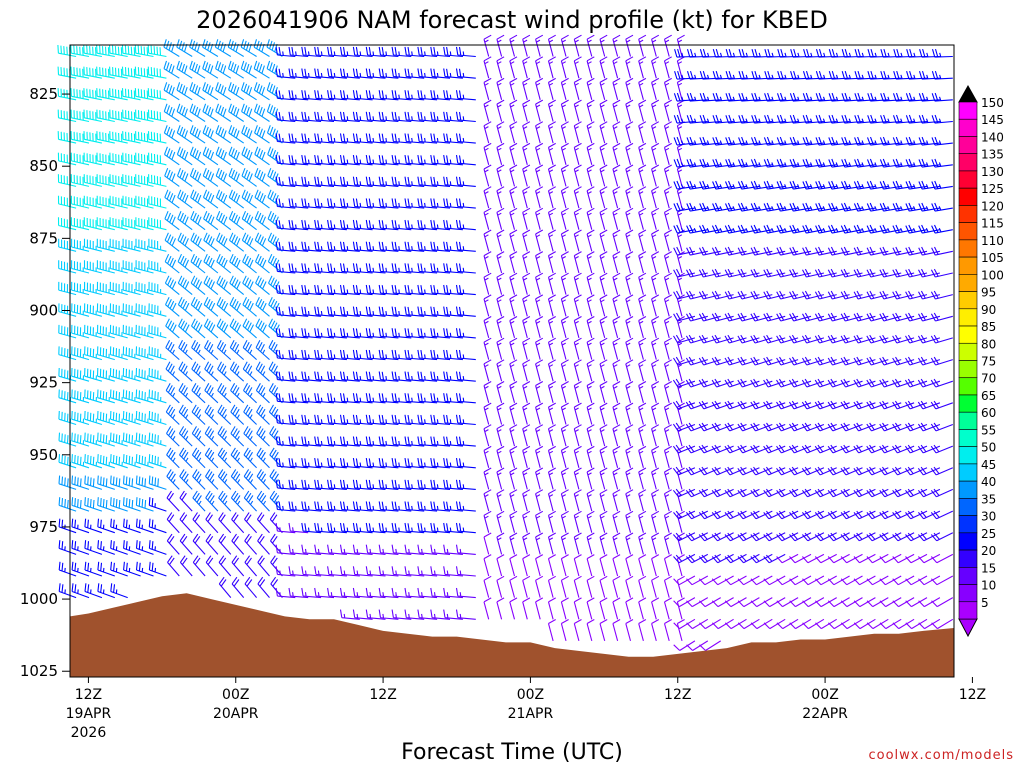  I want to click on x-tick-year: 2026, so click(89, 733).